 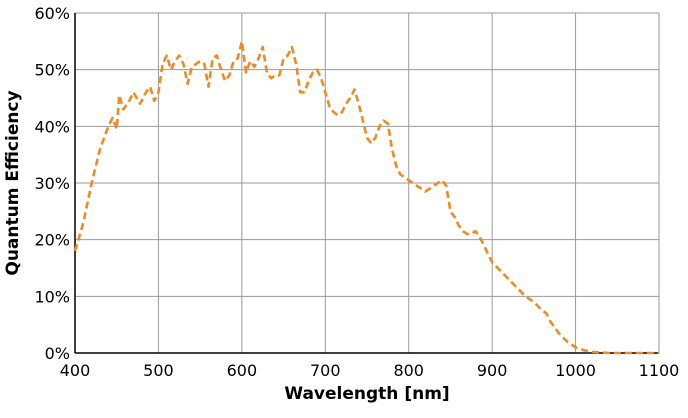 I want to click on y-tick-label: 30%, so click(x=52, y=183).